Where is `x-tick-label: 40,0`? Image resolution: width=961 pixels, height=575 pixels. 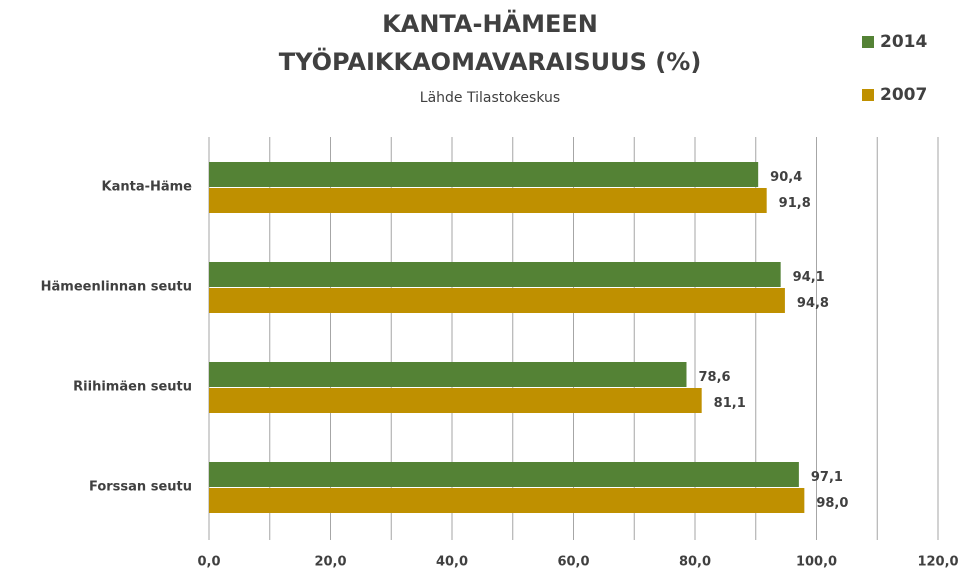
x-tick-label: 40,0 is located at coordinates (452, 562).